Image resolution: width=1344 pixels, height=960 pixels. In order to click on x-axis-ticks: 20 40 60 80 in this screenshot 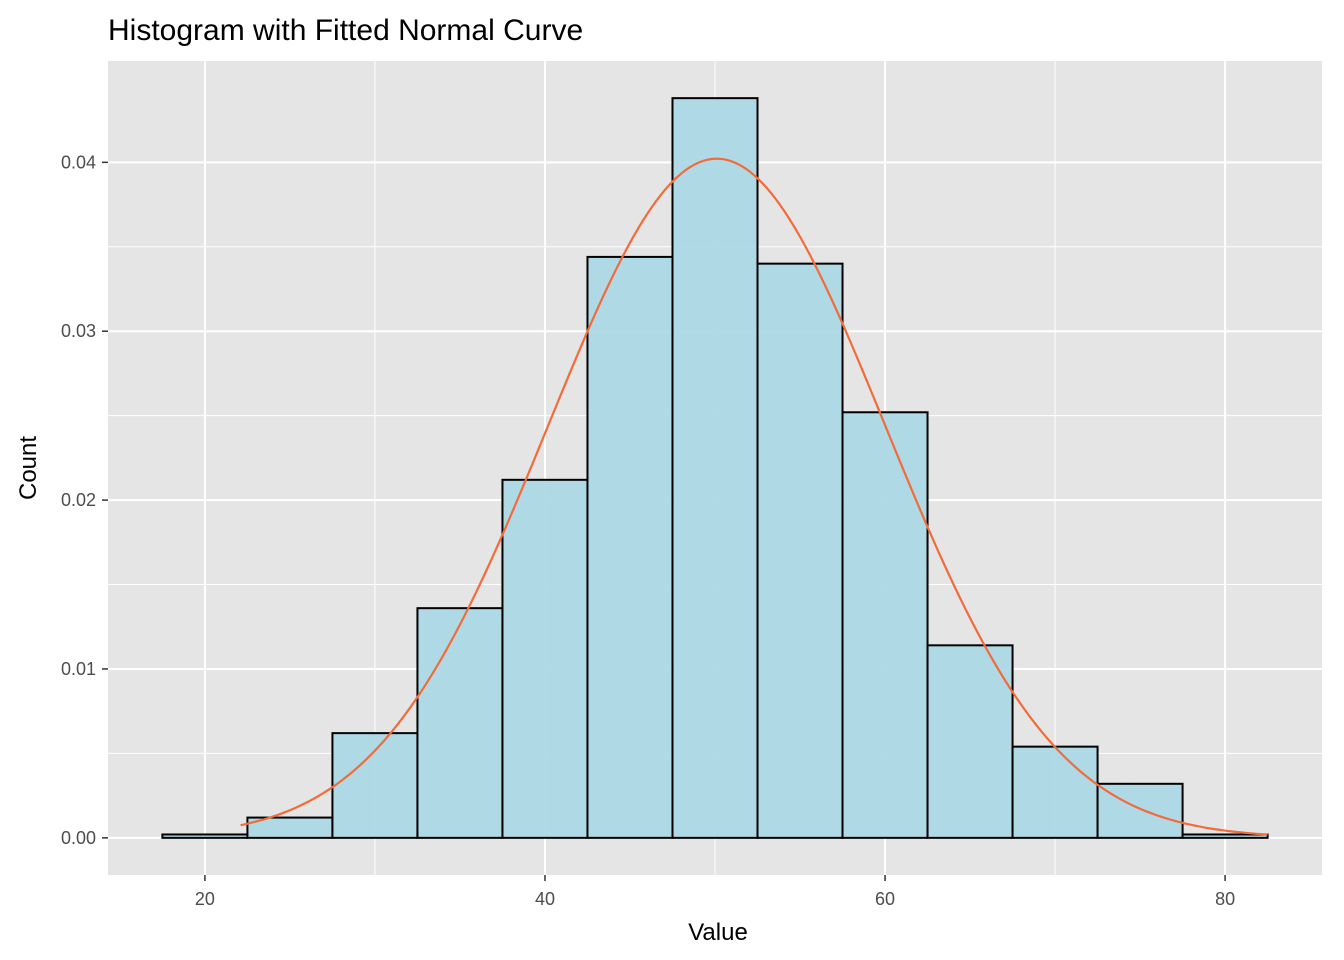, I will do `click(715, 892)`.